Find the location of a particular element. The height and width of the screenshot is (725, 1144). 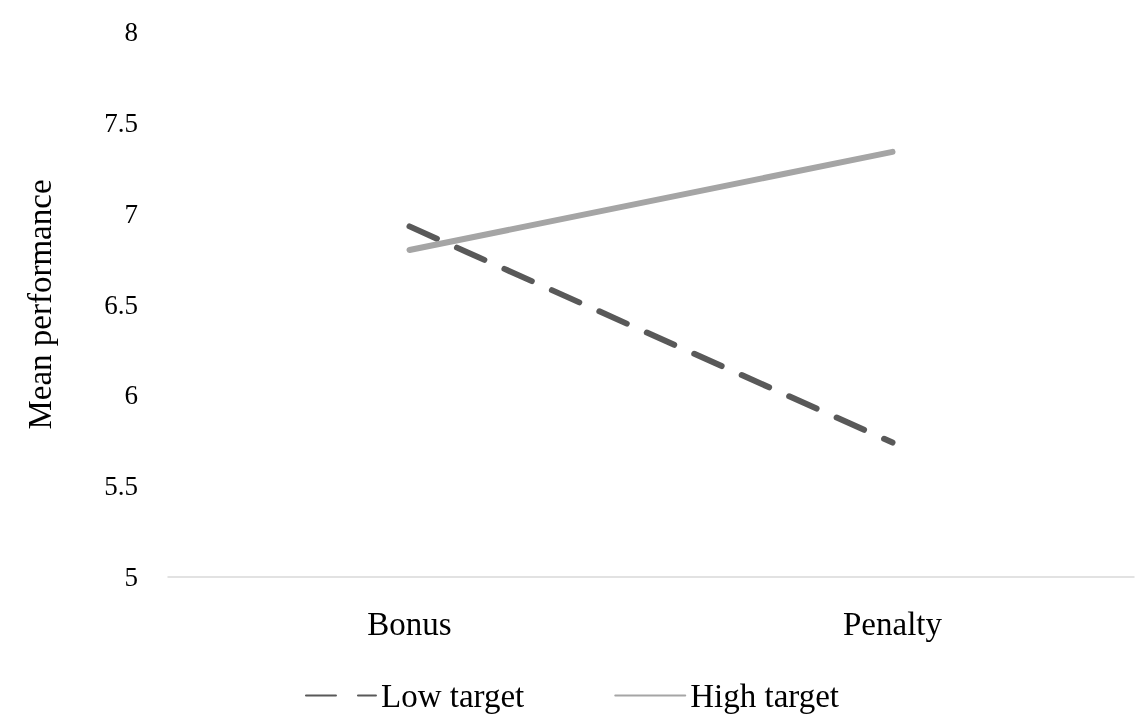

legend-label: High target is located at coordinates (765, 695).